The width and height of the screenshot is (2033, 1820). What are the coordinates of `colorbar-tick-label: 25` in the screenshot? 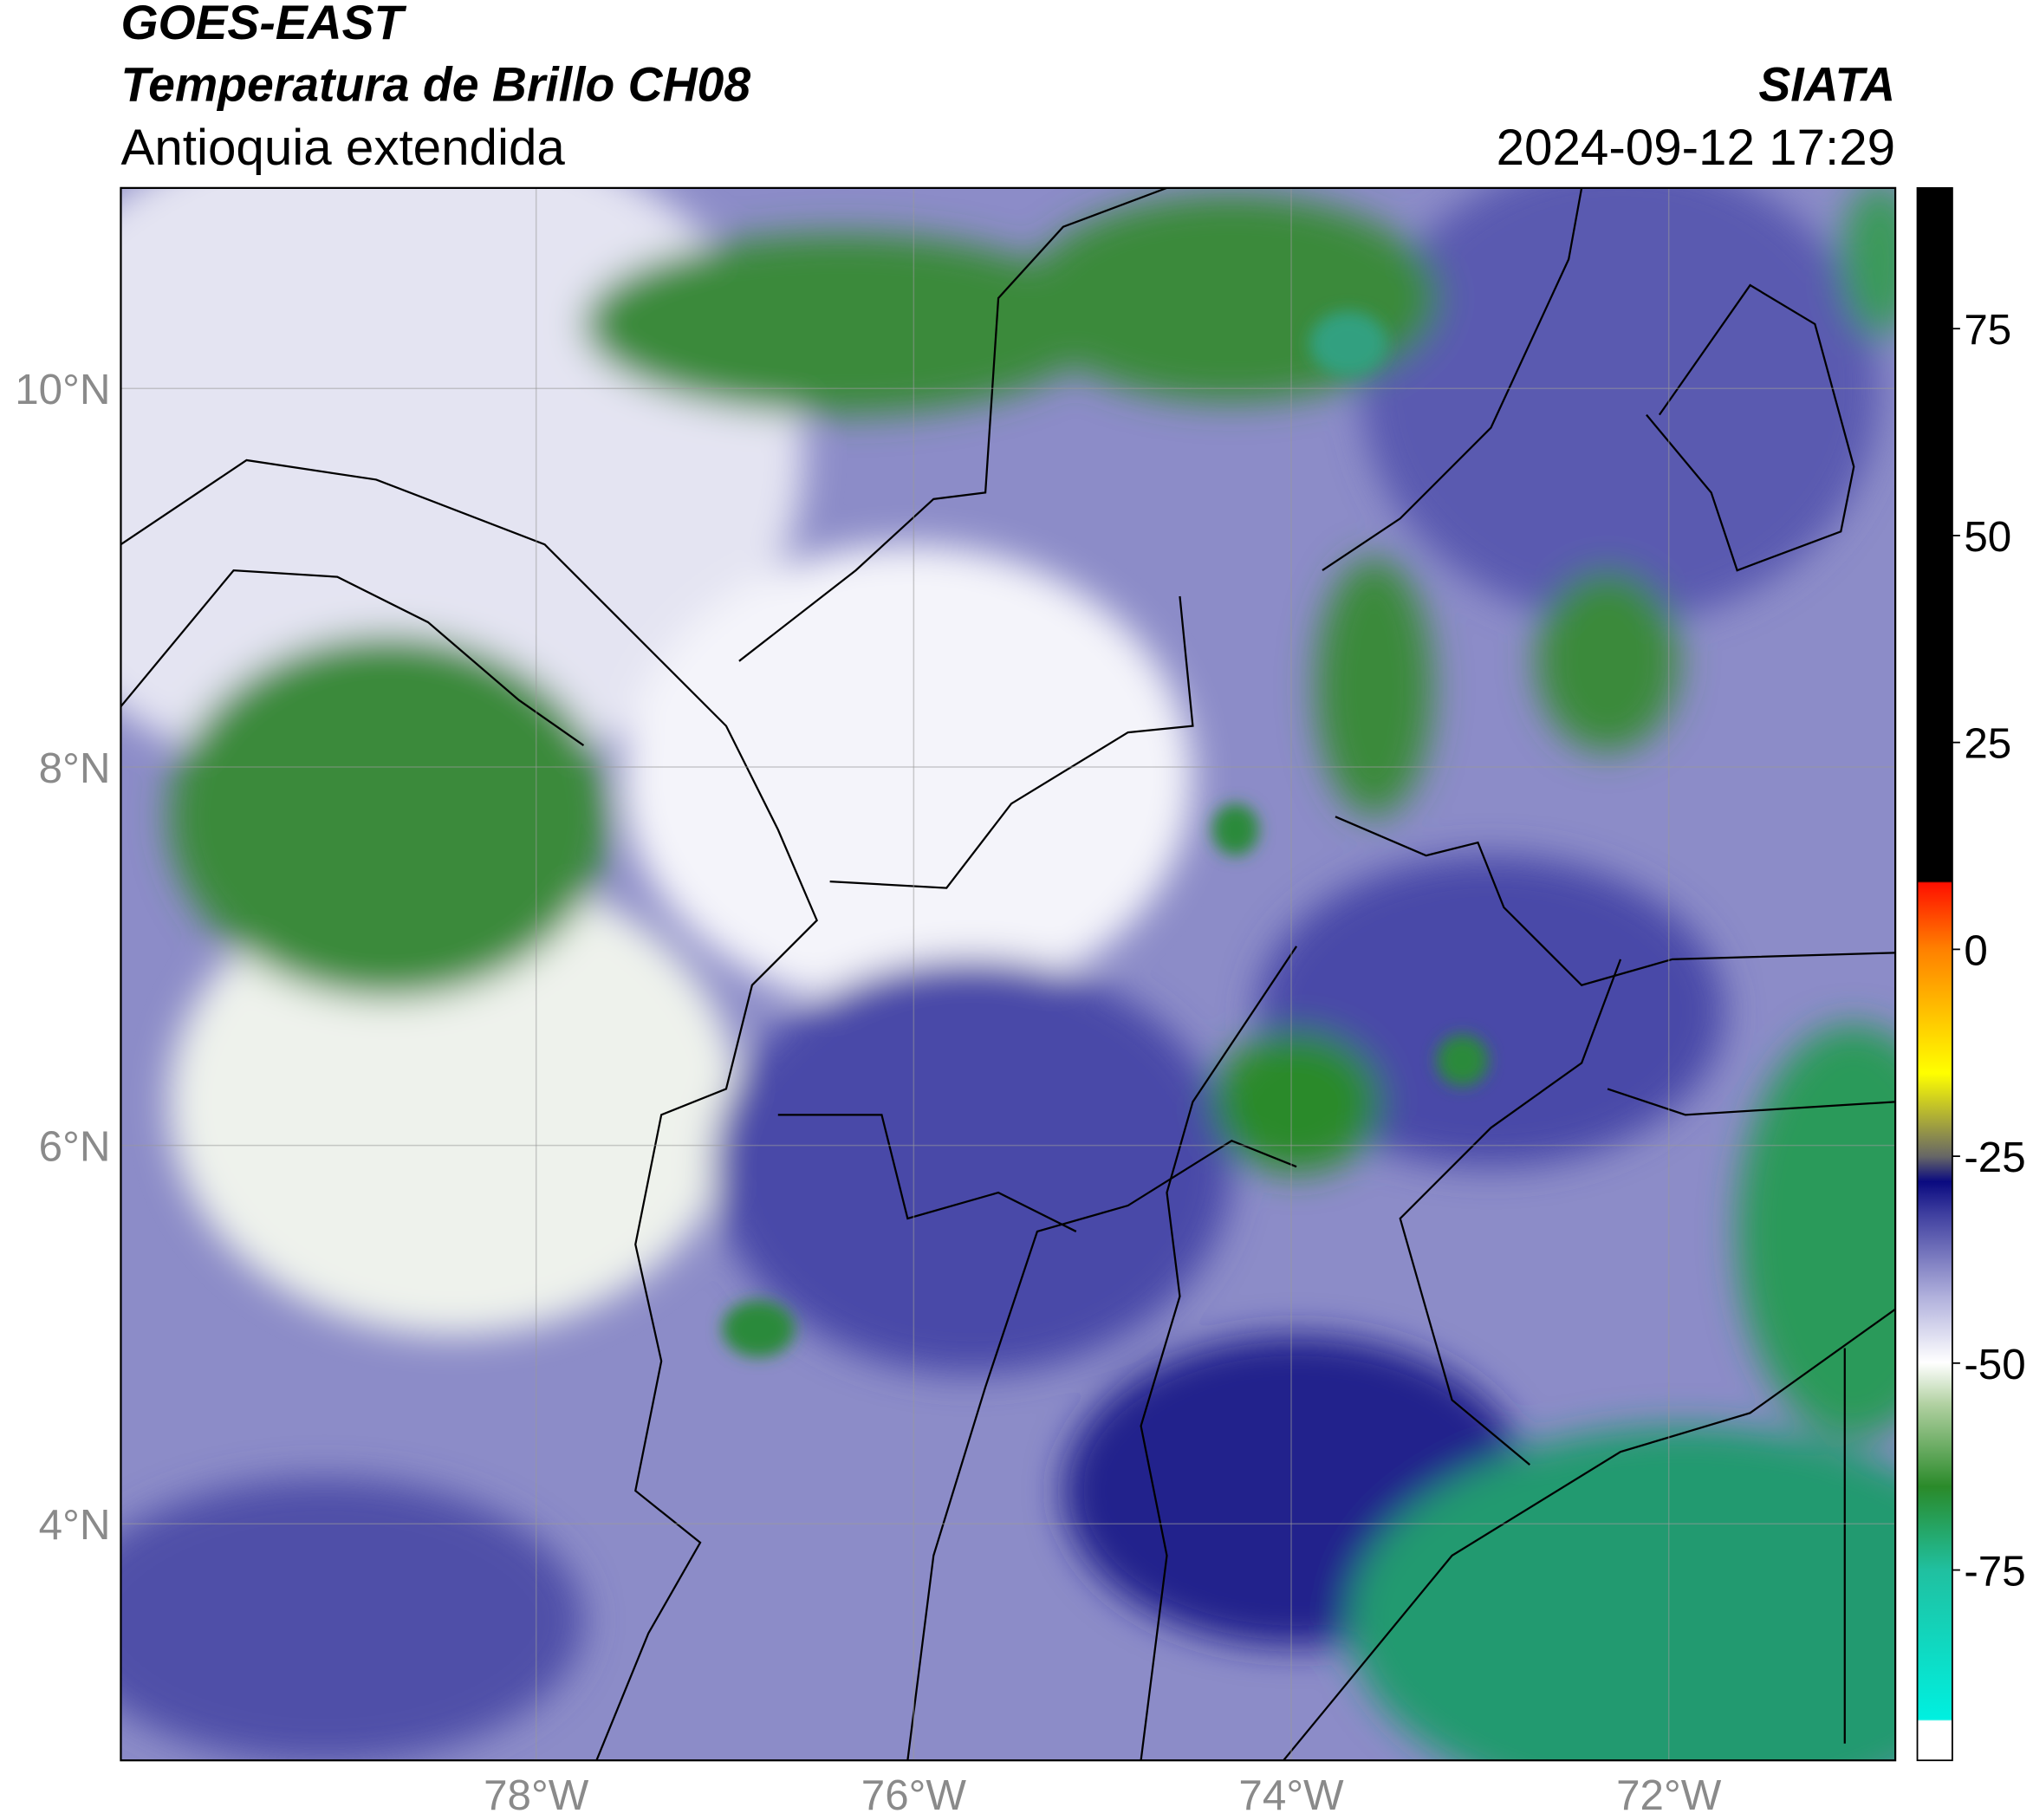 It's located at (1987, 744).